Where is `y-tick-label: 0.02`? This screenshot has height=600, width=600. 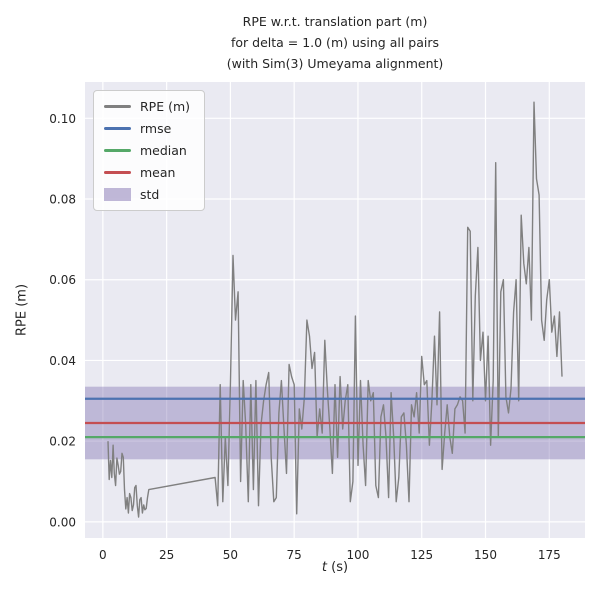
y-tick-label: 0.02 is located at coordinates (62, 442).